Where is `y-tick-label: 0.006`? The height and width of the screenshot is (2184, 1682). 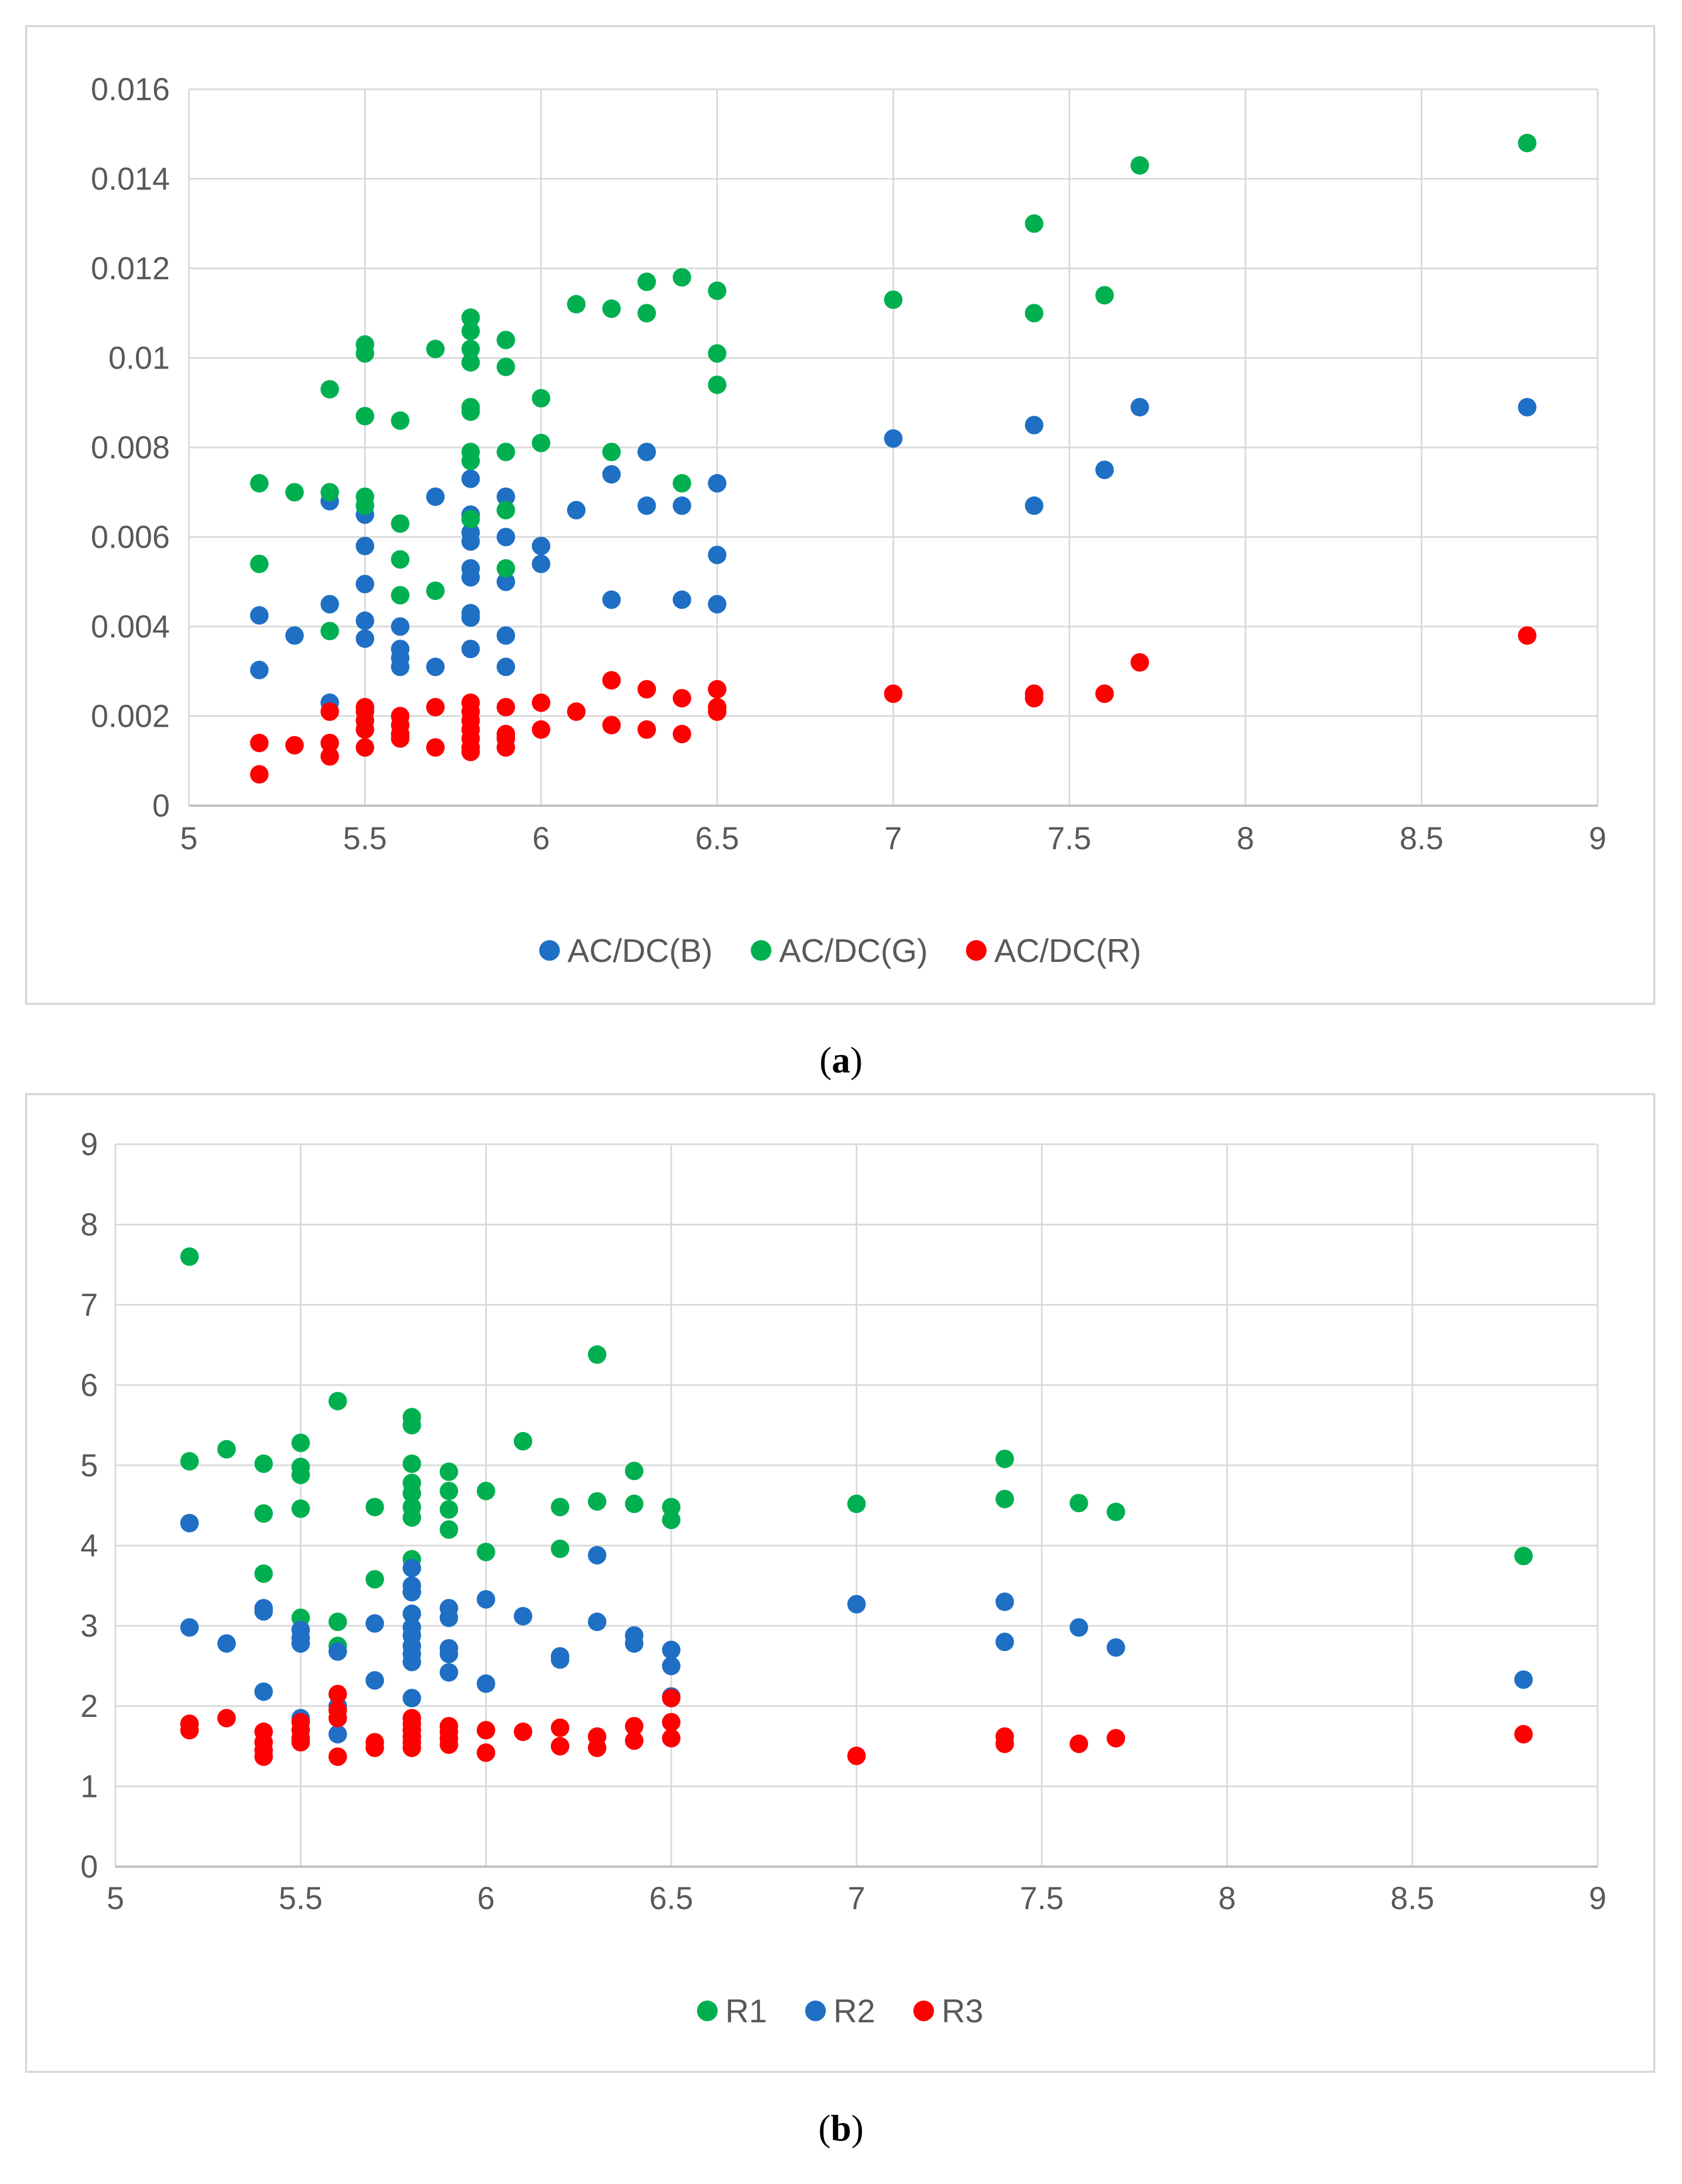
y-tick-label: 0.006 is located at coordinates (130, 537).